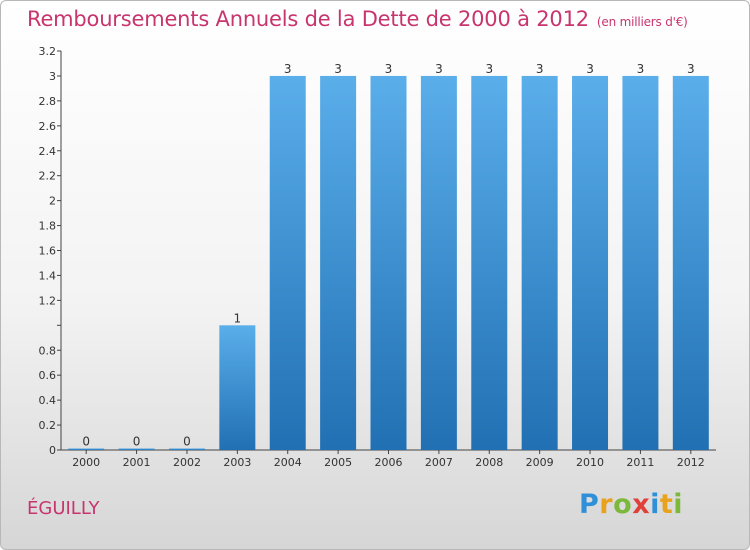 The width and height of the screenshot is (750, 550). Describe the element at coordinates (623, 504) in the screenshot. I see `logo-letter: o` at that location.